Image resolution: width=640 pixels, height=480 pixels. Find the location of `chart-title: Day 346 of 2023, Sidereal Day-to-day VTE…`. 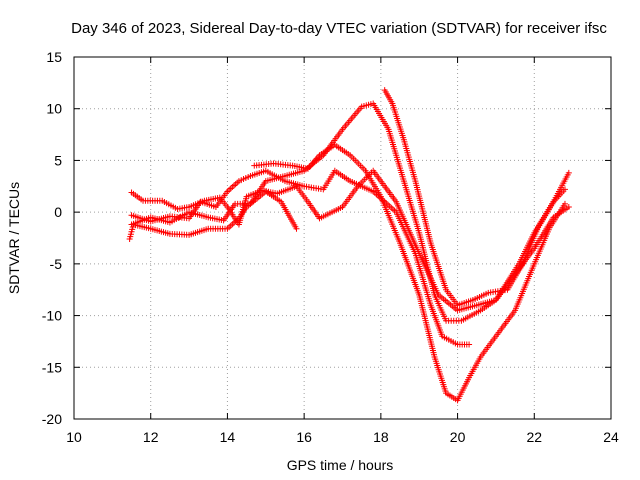

chart-title: Day 346 of 2023, Sidereal Day-to-day VTE… is located at coordinates (339, 28).